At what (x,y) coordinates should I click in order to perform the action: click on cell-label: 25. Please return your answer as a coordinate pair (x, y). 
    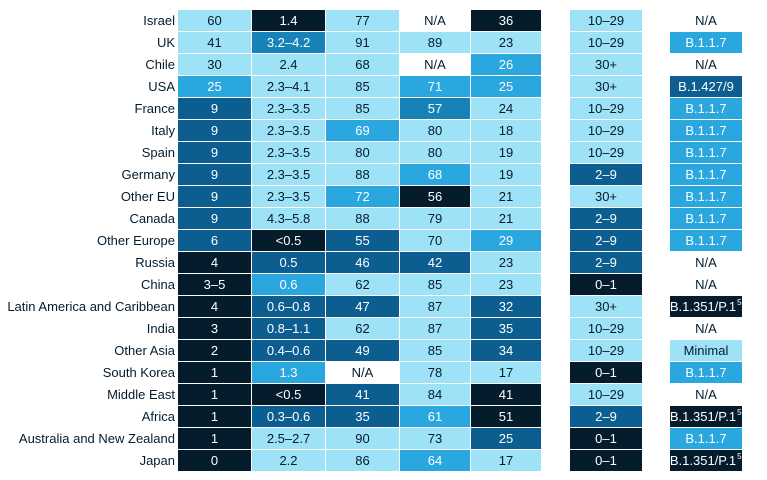
    Looking at the image, I should click on (506, 86).